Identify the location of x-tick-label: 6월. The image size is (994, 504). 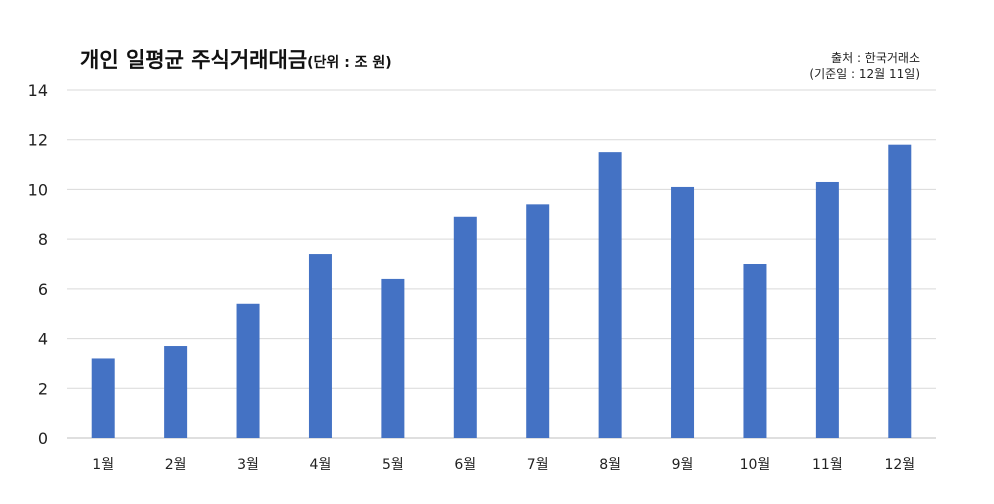
(465, 465).